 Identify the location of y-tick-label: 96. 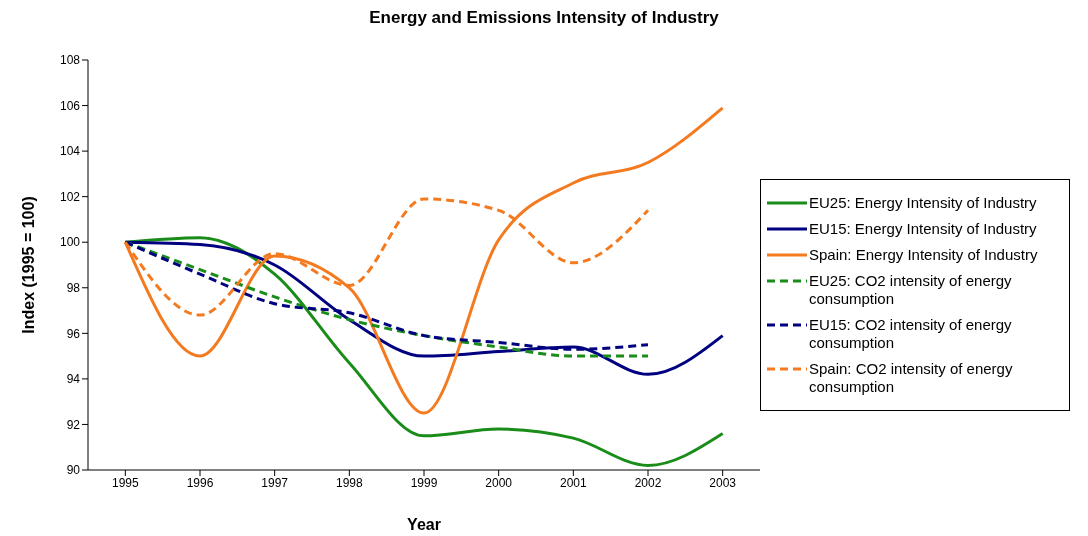
(73, 333).